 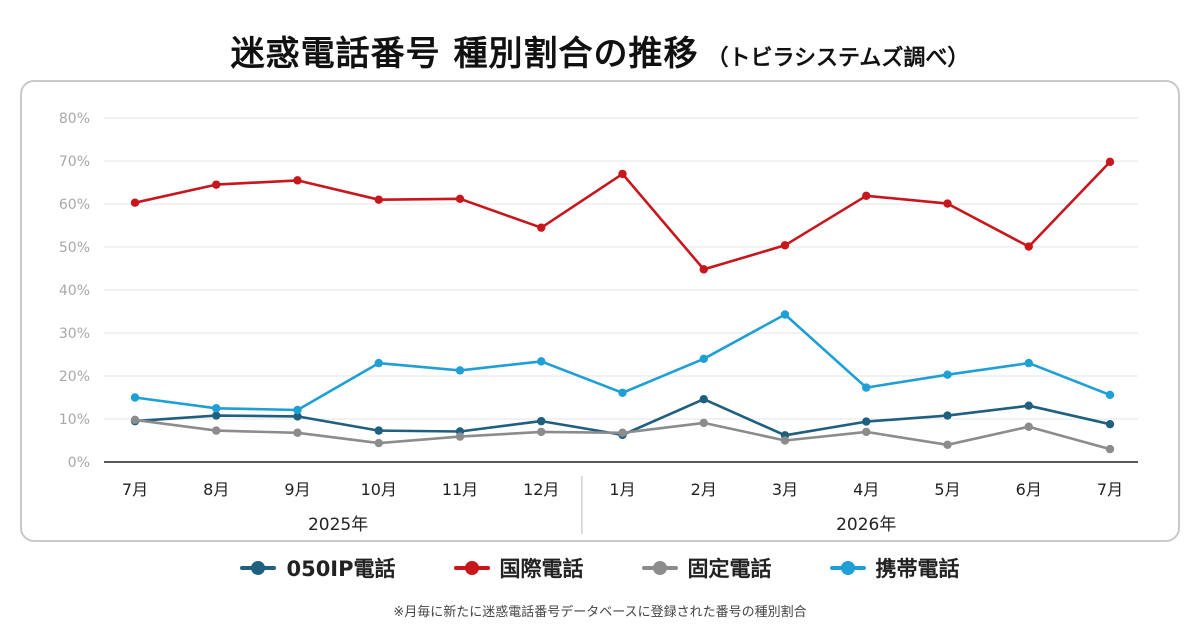 What do you see at coordinates (659, 568) in the screenshot?
I see `legend-swatch-landline` at bounding box center [659, 568].